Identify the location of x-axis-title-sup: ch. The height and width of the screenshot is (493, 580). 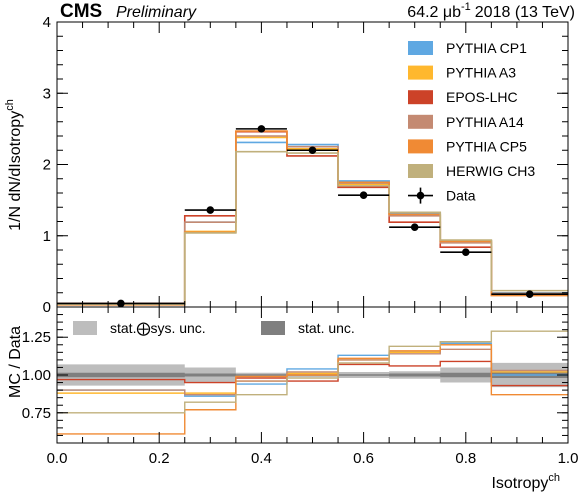
(554, 478).